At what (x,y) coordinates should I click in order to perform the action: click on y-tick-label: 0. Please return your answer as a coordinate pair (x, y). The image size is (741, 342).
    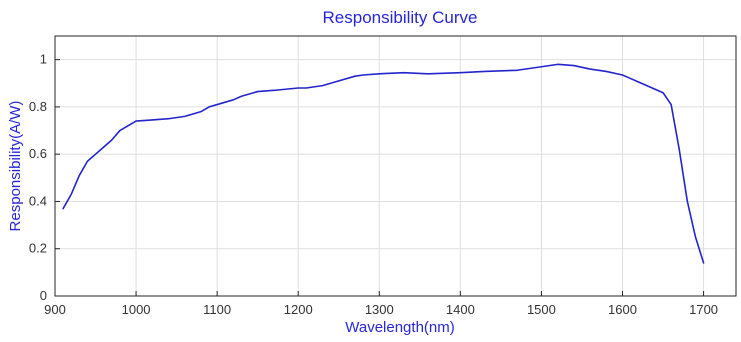
    Looking at the image, I should click on (43, 295).